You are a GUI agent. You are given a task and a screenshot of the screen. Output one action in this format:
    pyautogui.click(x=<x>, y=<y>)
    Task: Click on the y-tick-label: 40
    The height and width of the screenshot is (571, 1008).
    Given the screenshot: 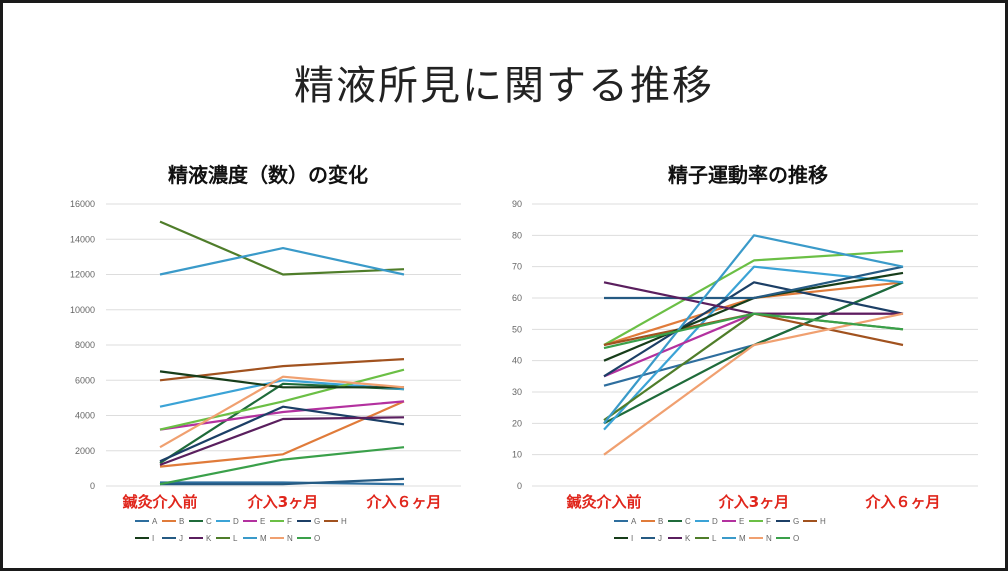 What is the action you would take?
    pyautogui.click(x=517, y=361)
    